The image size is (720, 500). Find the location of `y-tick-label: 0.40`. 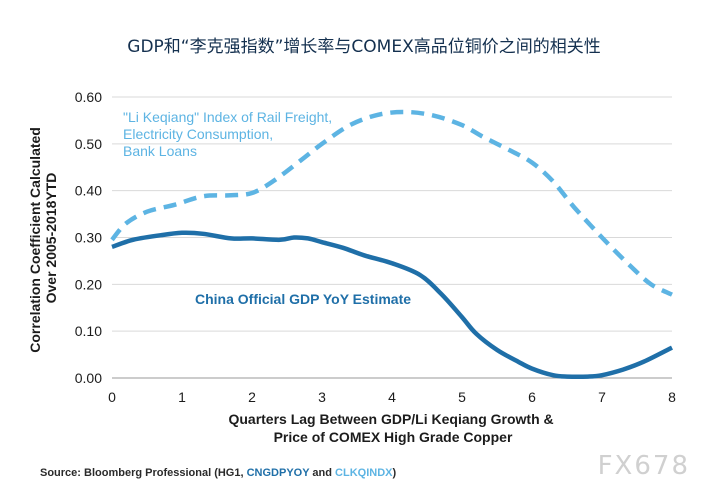

y-tick-label: 0.40 is located at coordinates (88, 191).